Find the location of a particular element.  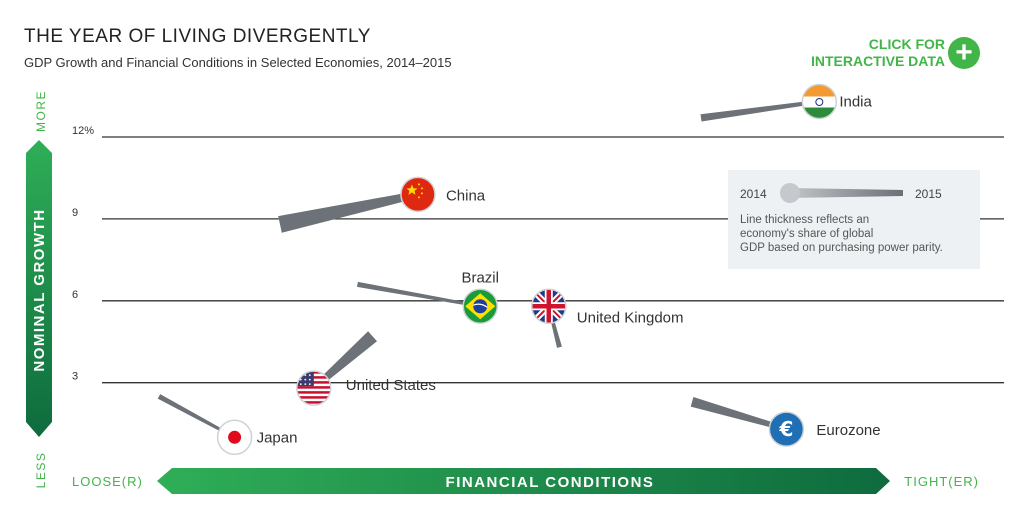

y-axis-label: NOMINAL GROWTH is located at coordinates (39, 289).